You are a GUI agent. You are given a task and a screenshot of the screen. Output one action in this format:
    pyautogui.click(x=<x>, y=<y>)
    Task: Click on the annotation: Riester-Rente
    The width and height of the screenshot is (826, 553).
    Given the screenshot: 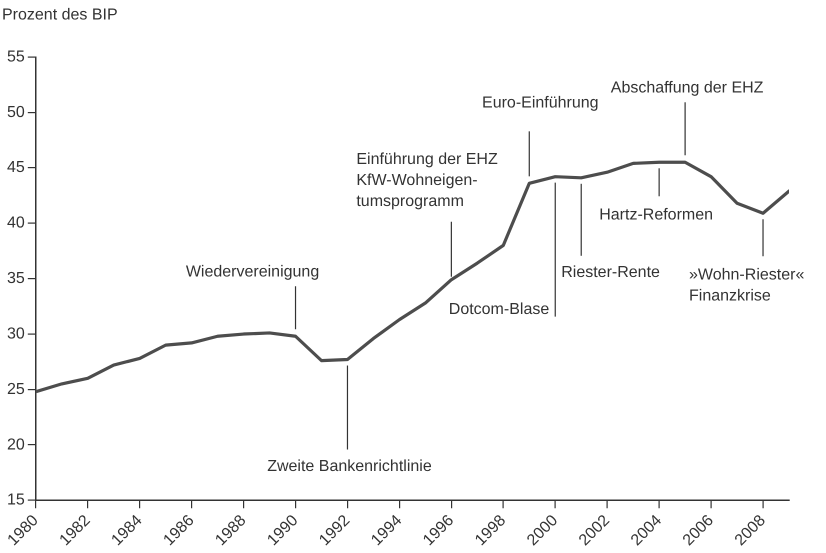 What is the action you would take?
    pyautogui.click(x=610, y=273)
    